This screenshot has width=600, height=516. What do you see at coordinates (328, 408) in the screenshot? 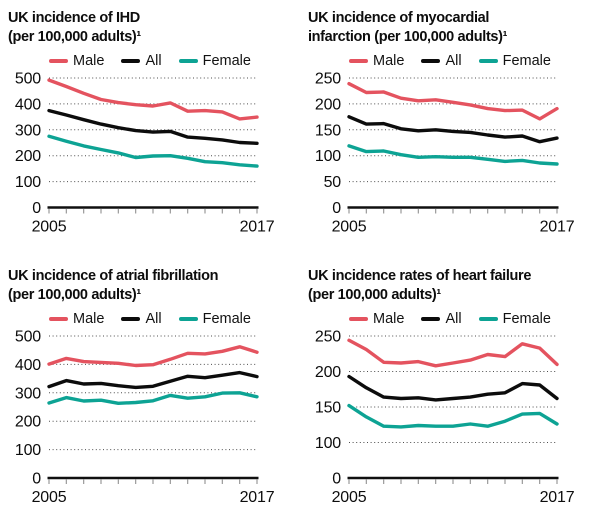
I see `y-axis-label: 150` at bounding box center [328, 408].